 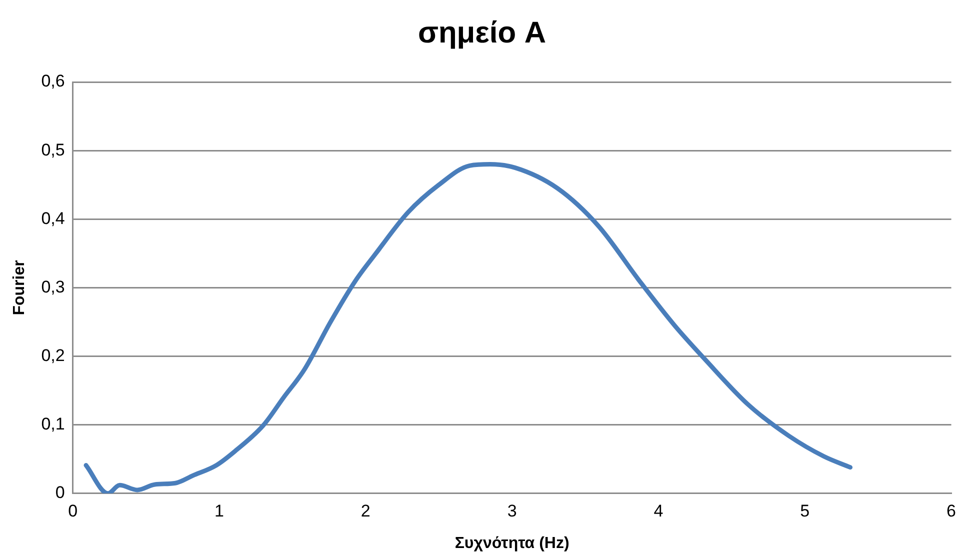 I want to click on y-tick-label: 0,3, so click(x=53, y=286).